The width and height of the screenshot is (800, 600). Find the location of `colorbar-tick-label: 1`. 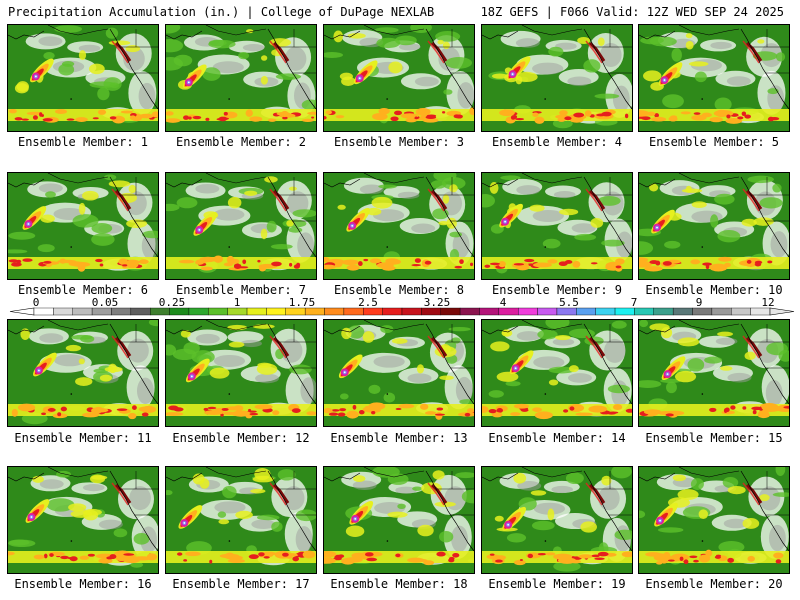

colorbar-tick-label: 1 is located at coordinates (237, 302).